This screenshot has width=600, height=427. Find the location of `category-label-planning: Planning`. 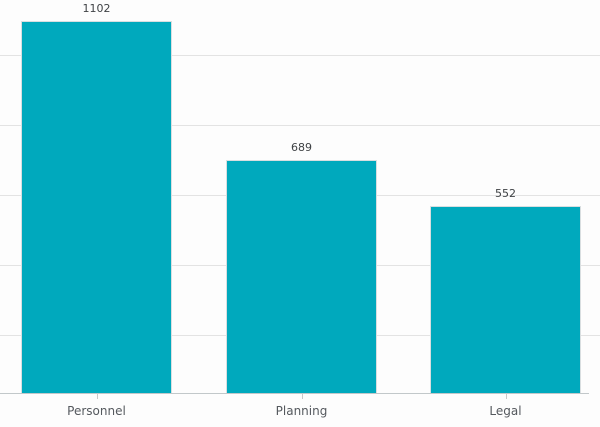

category-label-planning: Planning is located at coordinates (301, 411).